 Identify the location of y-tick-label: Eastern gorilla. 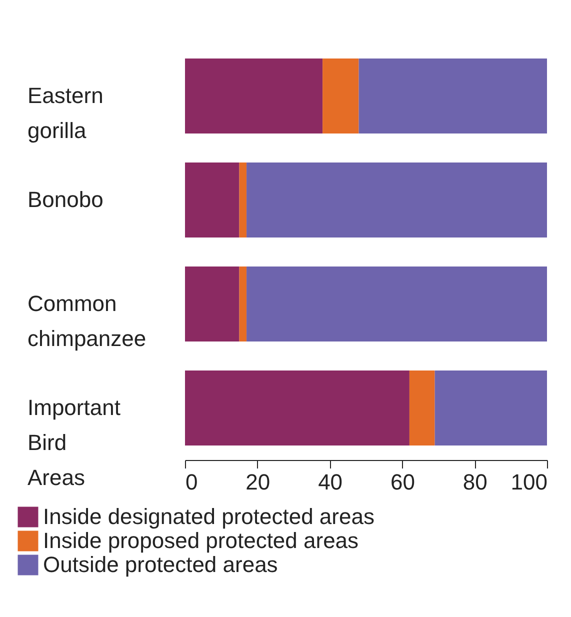
(66, 113).